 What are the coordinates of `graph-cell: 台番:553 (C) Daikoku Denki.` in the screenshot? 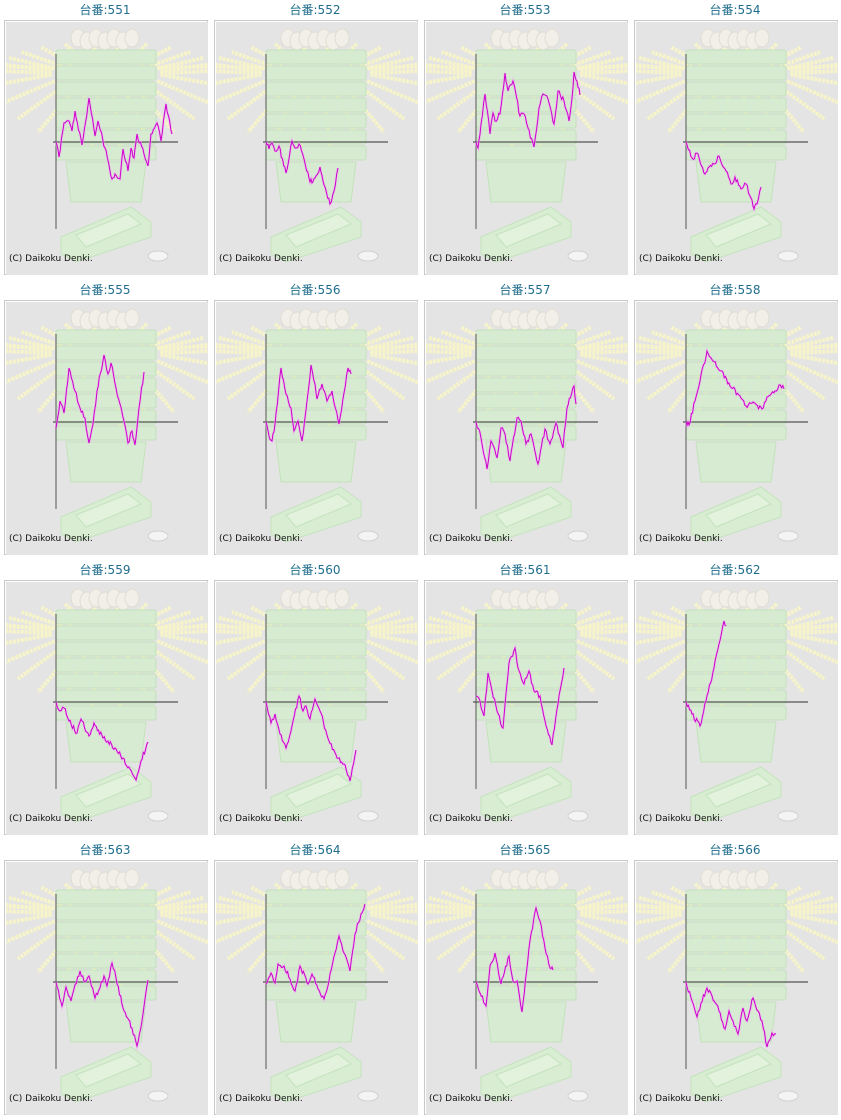 It's located at (525, 140).